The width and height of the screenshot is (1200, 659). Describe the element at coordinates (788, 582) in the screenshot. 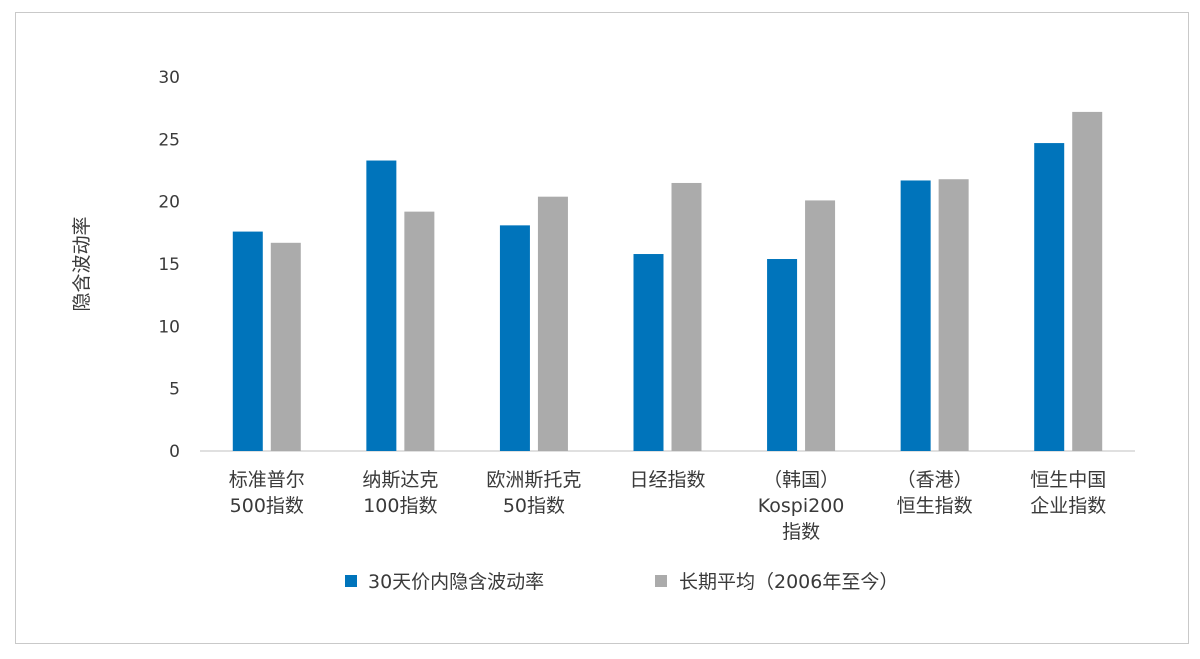

I see `legend-label: 长期平均（2006年至今）` at that location.